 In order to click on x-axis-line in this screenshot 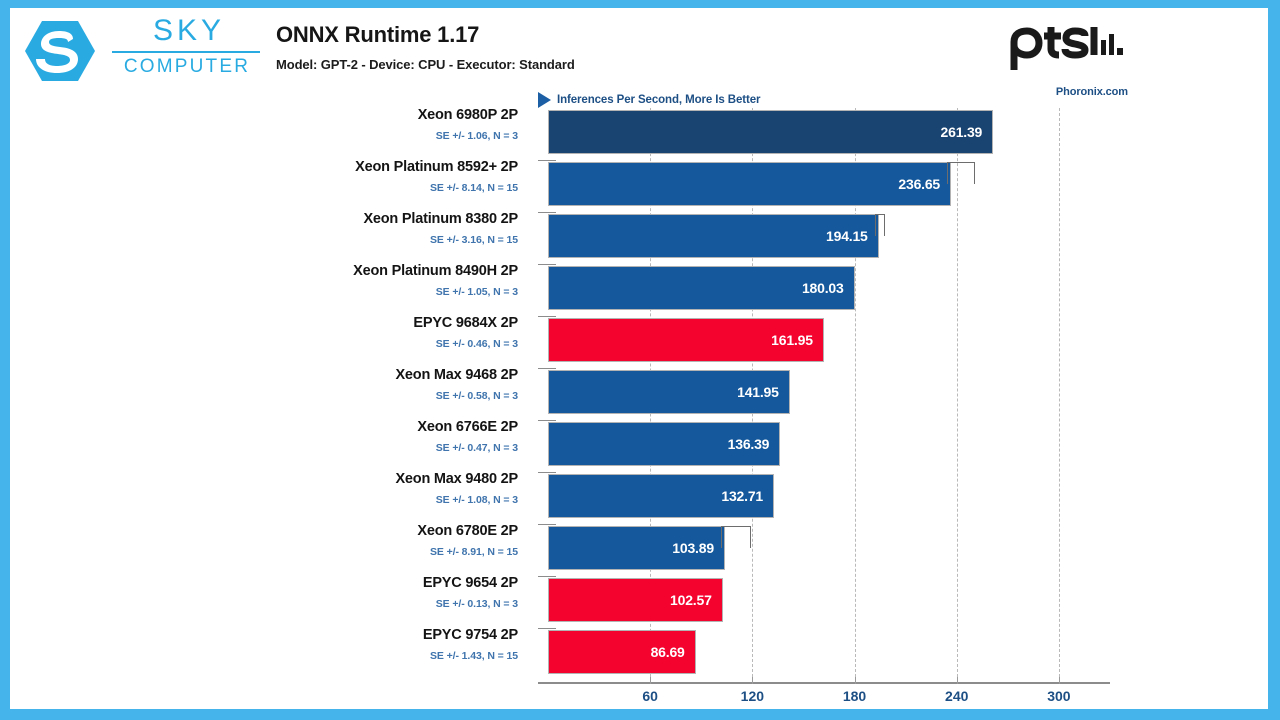, I will do `click(824, 683)`.